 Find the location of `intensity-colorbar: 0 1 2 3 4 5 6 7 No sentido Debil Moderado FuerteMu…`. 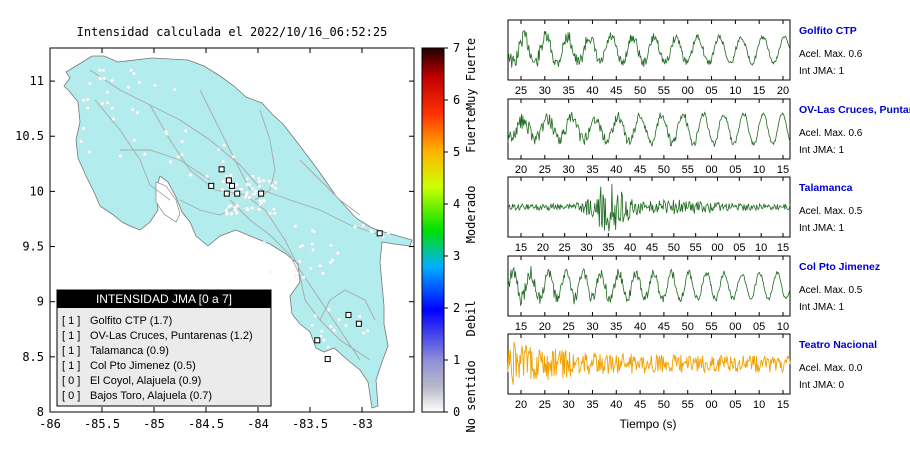

intensity-colorbar: 0 1 2 3 4 5 6 7 No sentido Debil Moderado FuerteMu… is located at coordinates (449, 235).